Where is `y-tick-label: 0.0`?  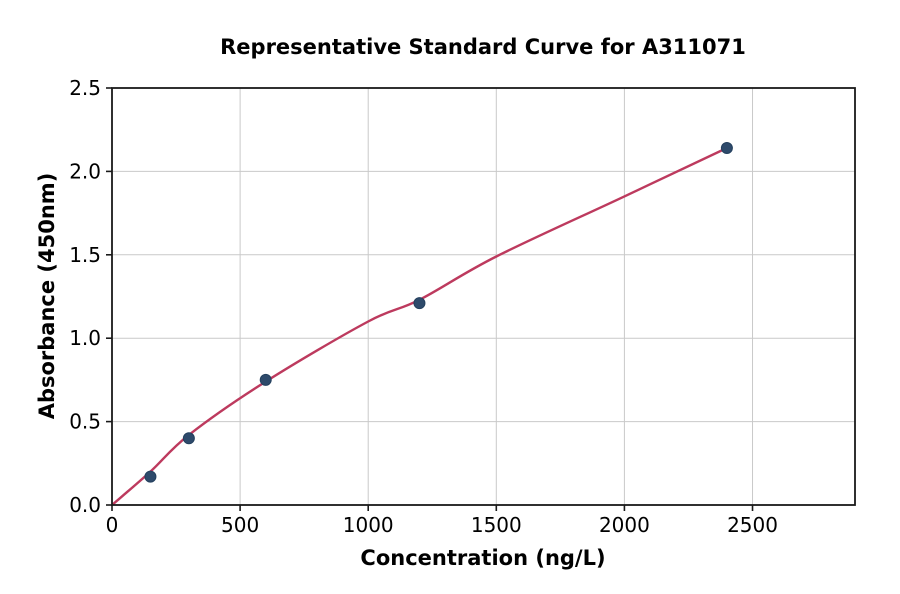
y-tick-label: 0.0 is located at coordinates (85, 505).